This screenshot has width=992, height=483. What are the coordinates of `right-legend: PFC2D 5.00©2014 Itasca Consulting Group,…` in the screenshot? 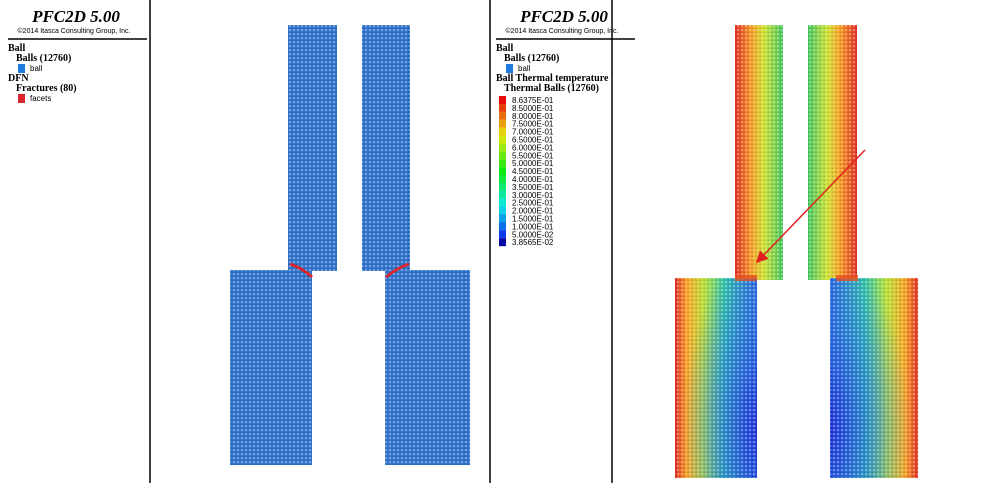 It's located at (565, 127).